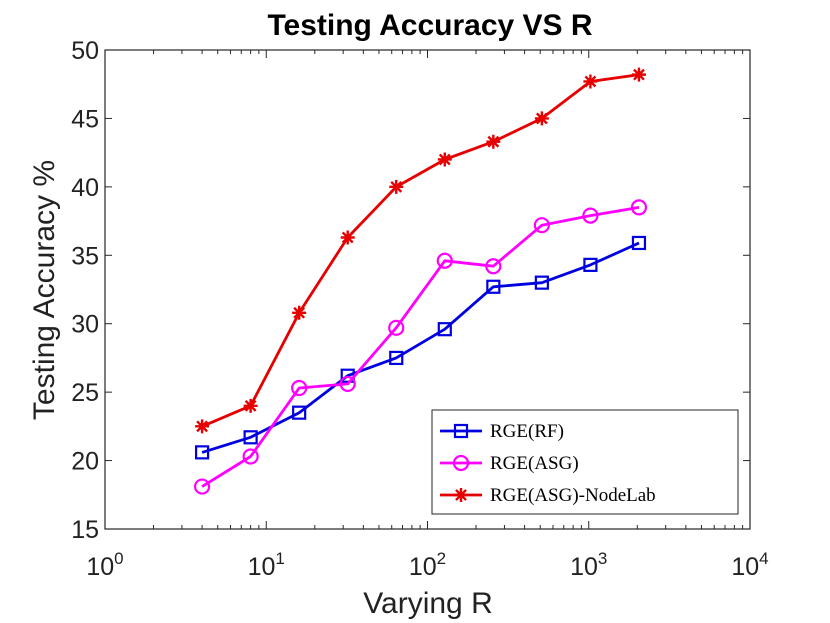 The image size is (830, 623). What do you see at coordinates (104, 565) in the screenshot?
I see `x-tick-label: 10⁰` at bounding box center [104, 565].